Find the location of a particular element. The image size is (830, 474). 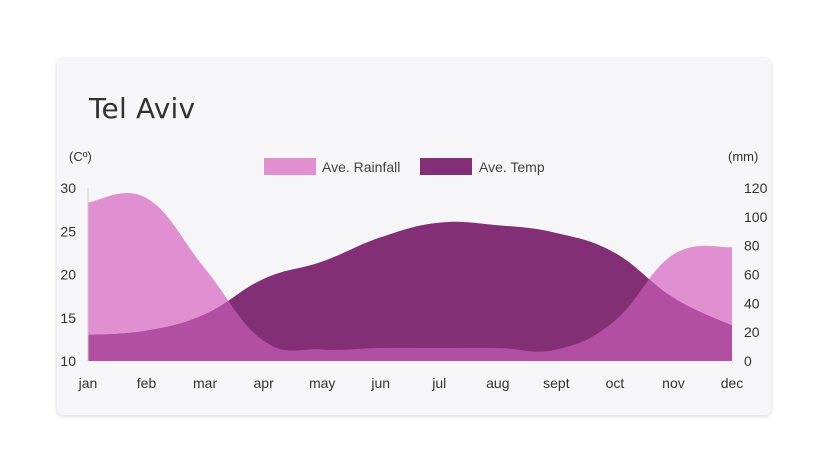

x-tick-label: dec is located at coordinates (732, 383).